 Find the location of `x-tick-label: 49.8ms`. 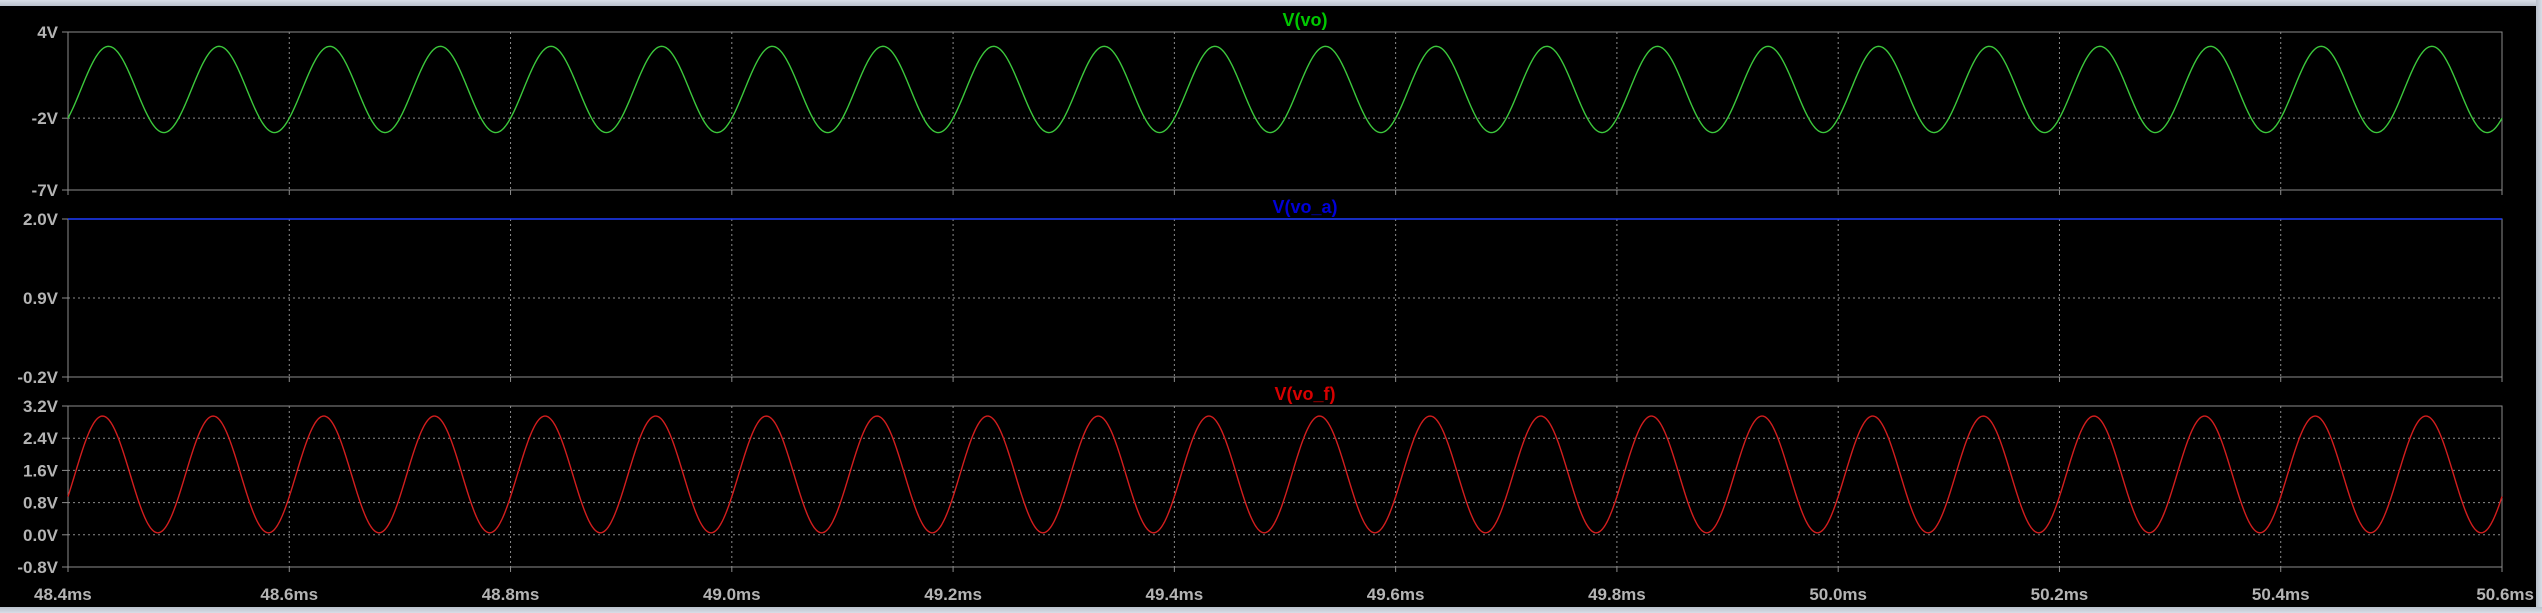

x-tick-label: 49.8ms is located at coordinates (1617, 594).